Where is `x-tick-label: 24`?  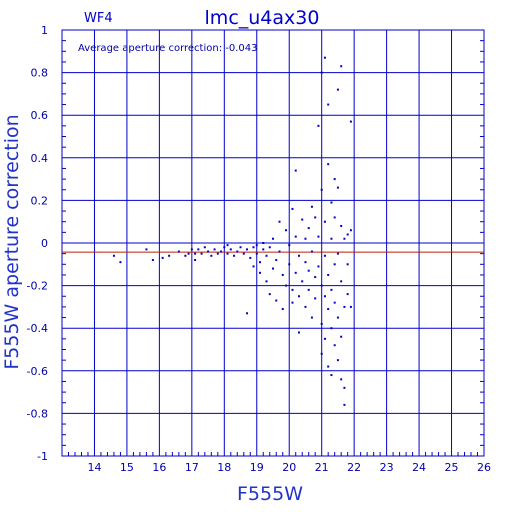 x-tick-label: 24 is located at coordinates (419, 467).